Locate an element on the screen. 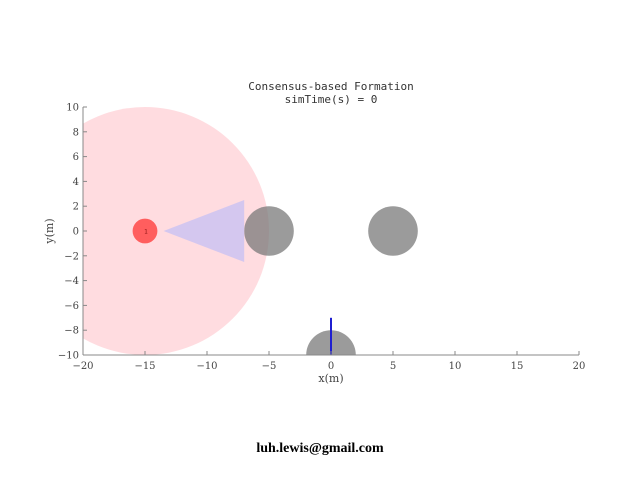 This screenshot has height=480, width=640. x-tick-label: −10 is located at coordinates (206, 366).